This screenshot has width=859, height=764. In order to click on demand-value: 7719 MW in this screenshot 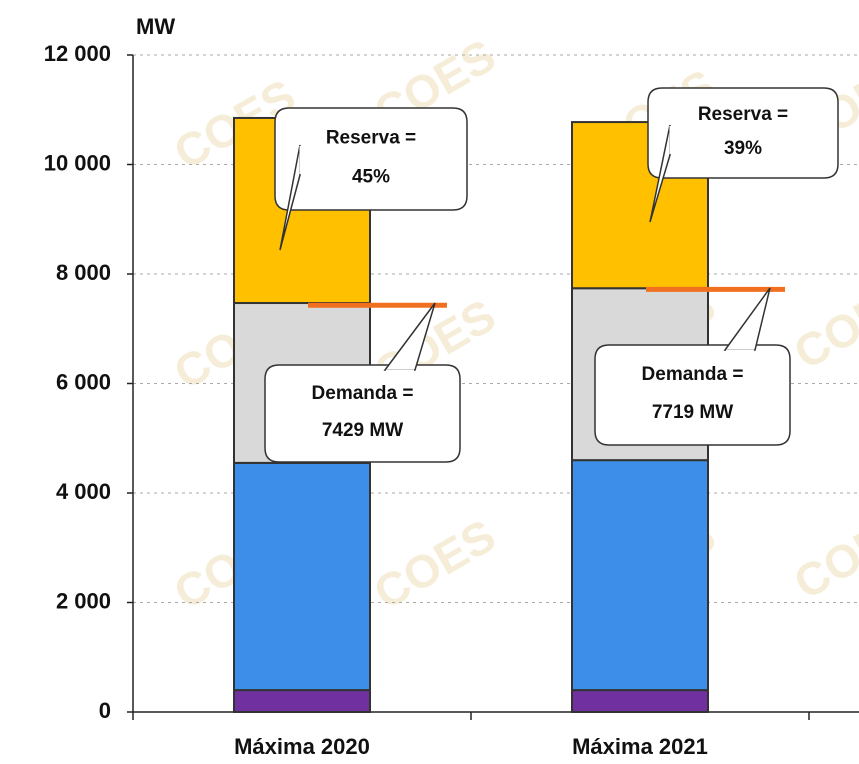, I will do `click(692, 412)`.